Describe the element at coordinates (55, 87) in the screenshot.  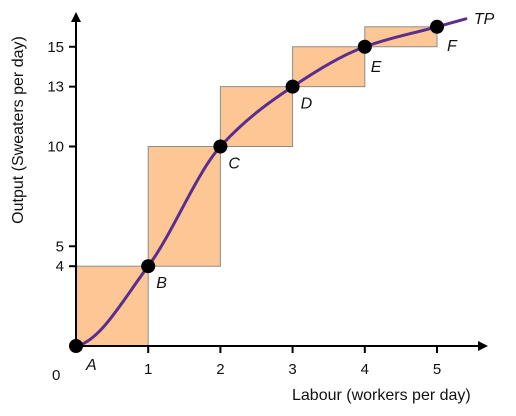
I see `y-tick-label-13: 13` at that location.